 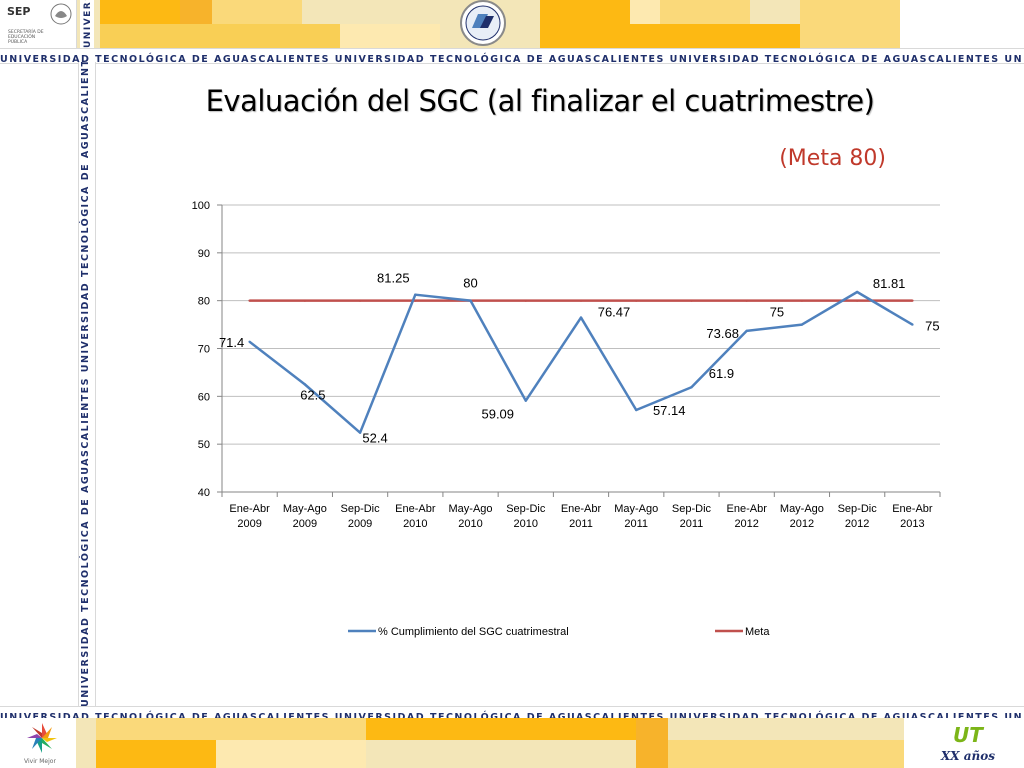 I want to click on x-tick-label: May-Ago 2009, so click(x=305, y=516).